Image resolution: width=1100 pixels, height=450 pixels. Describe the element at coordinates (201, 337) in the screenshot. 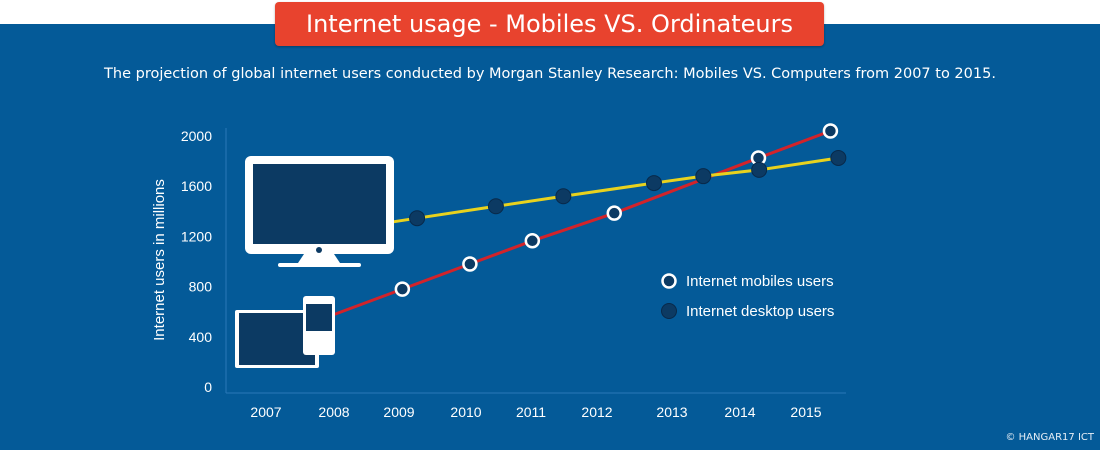

I see `y-tick-label: 400` at that location.